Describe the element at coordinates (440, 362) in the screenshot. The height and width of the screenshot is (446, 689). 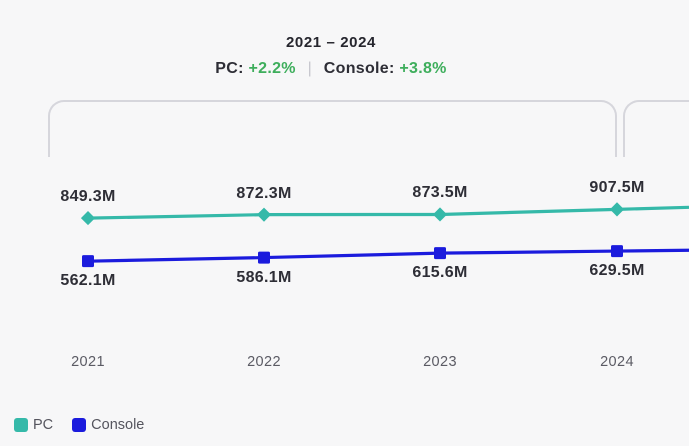
I see `x-axis-label-2023: 2023` at that location.